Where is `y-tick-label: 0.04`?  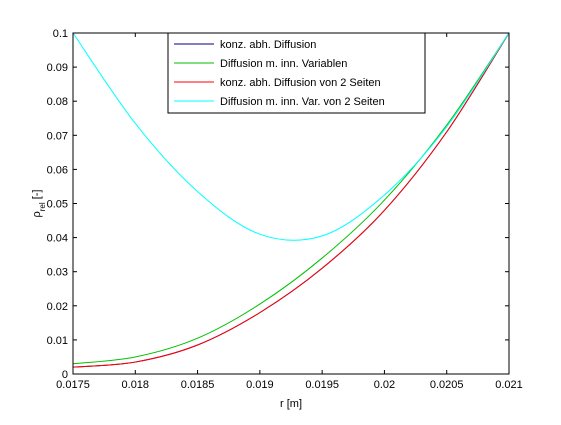 y-tick-label: 0.04 is located at coordinates (57, 239).